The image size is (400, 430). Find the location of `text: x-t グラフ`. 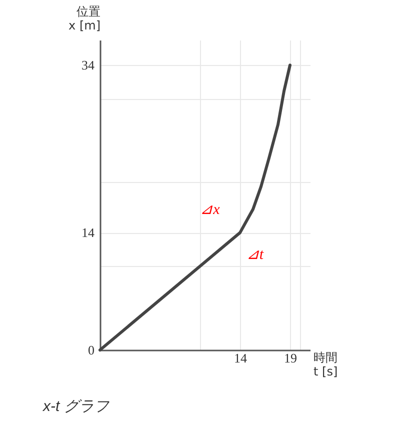

text: x-t グラフ is located at coordinates (76, 406).